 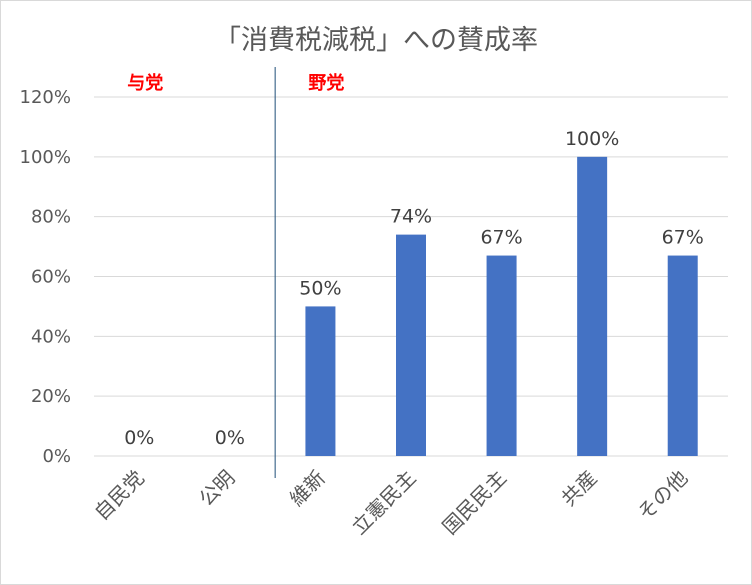 I want to click on category-label: 自民党, so click(x=118, y=495).